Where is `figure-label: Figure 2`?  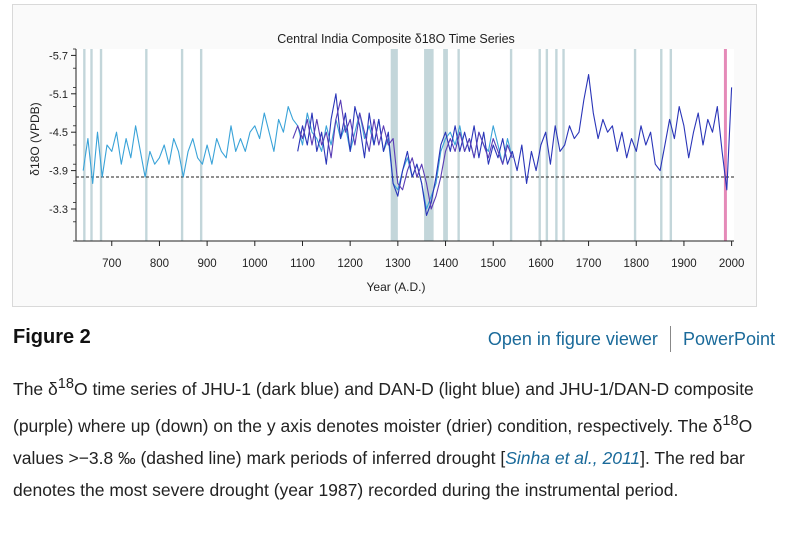 figure-label: Figure 2 is located at coordinates (52, 337).